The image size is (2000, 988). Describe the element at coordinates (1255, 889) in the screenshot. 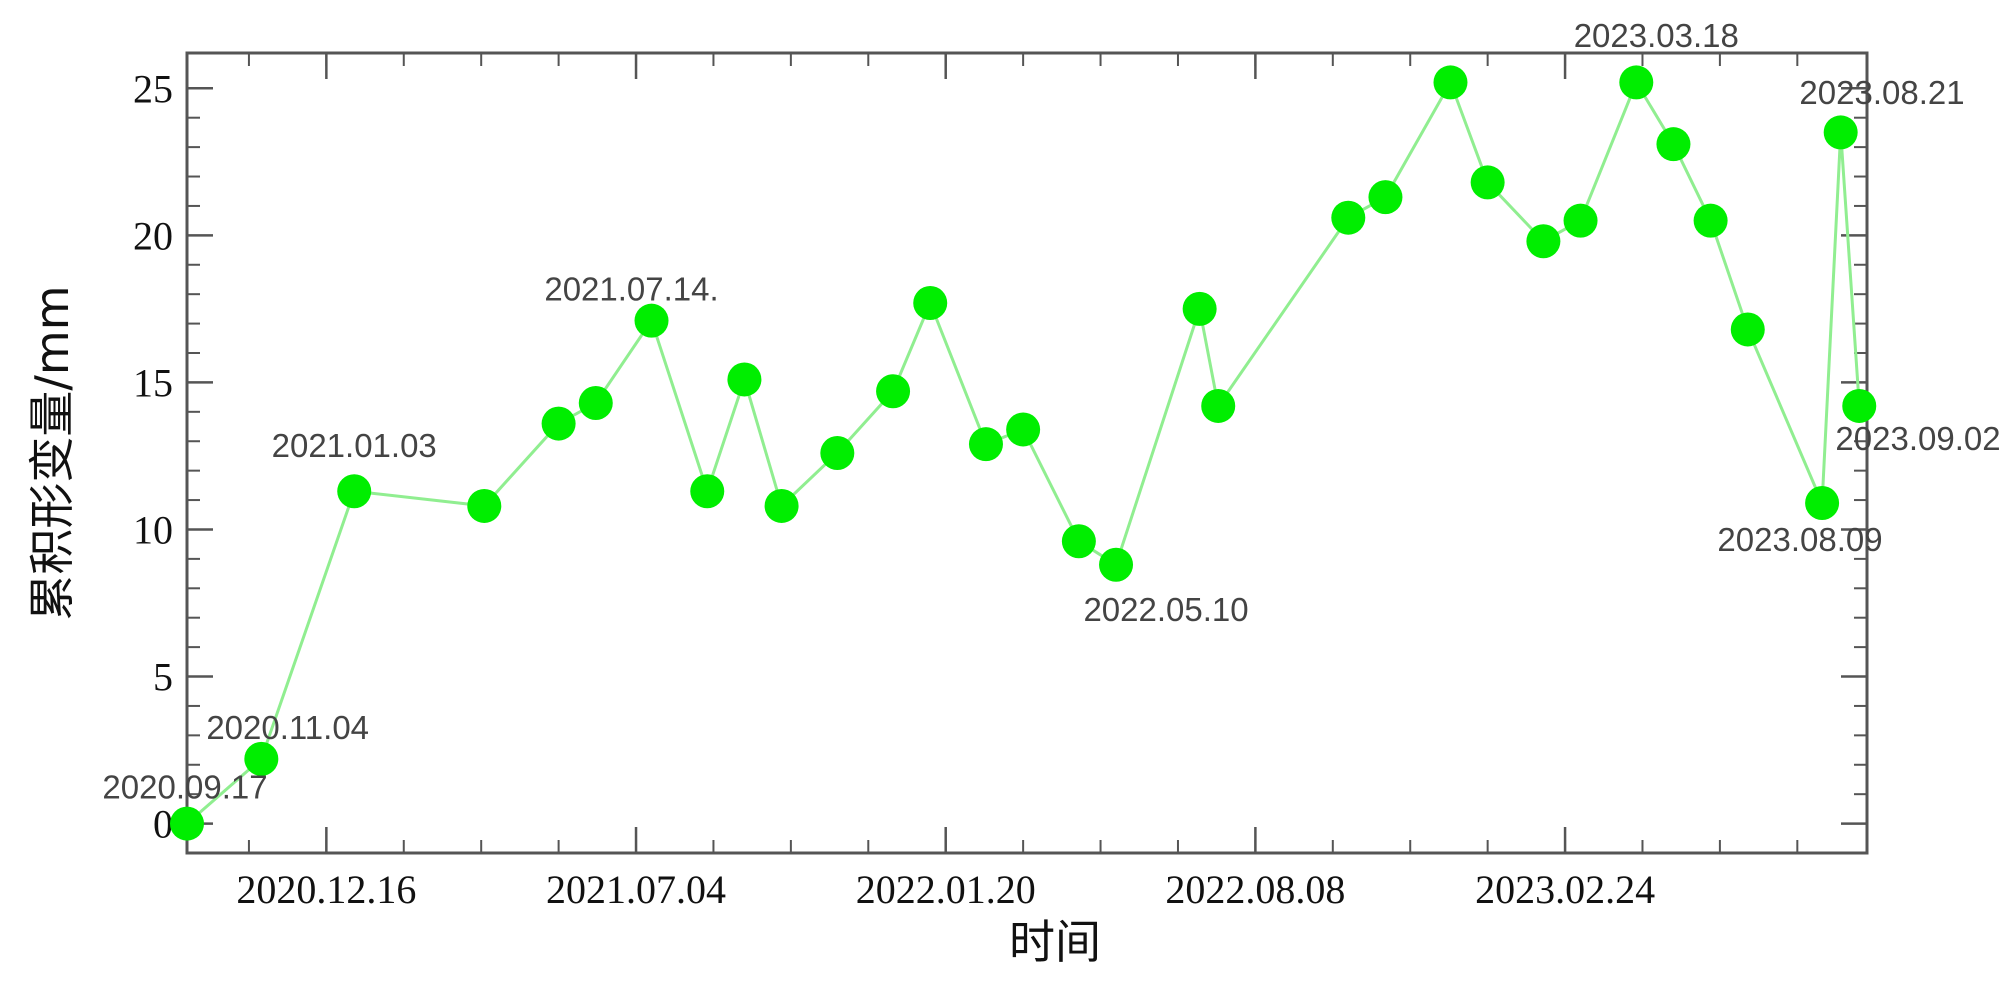

I see `x-tick-label: 2022.08.08` at that location.